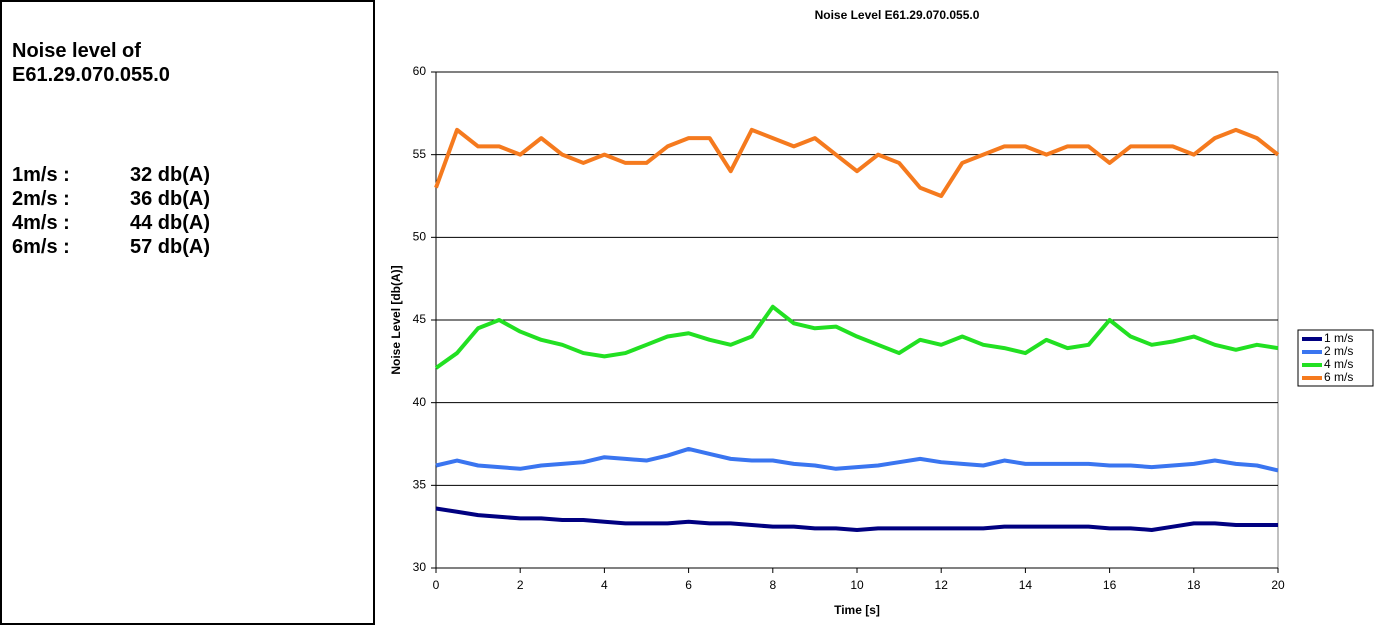 This screenshot has width=1396, height=625. I want to click on level-row: 6m/s : 57 db(A), so click(111, 247).